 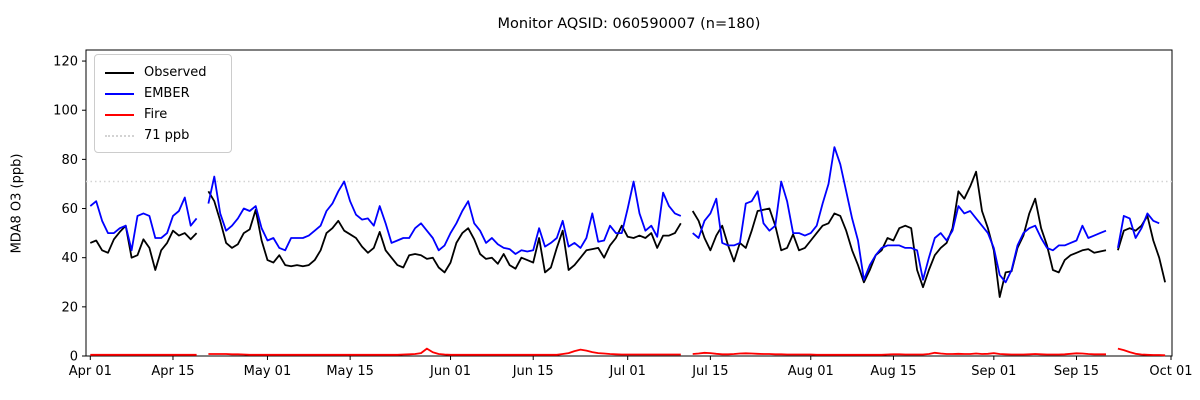 I want to click on x-tick-label: May 15, so click(x=350, y=371).